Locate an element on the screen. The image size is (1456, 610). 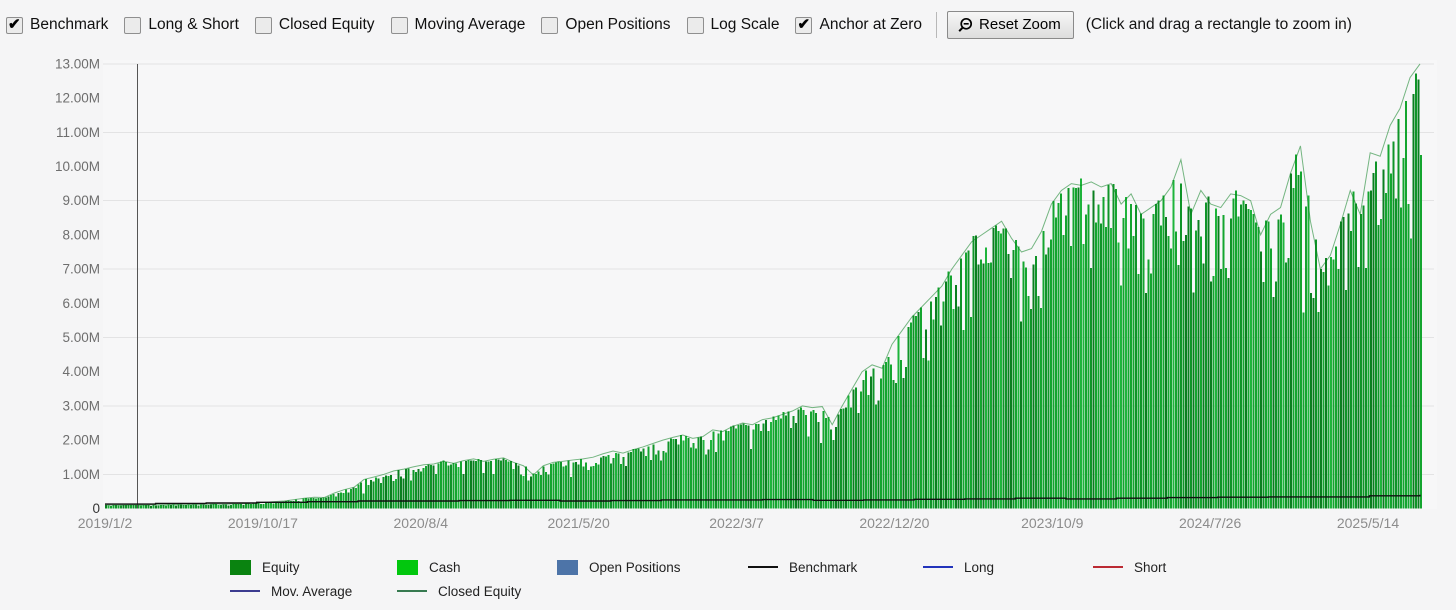
checkbox-label: Long & Short is located at coordinates (193, 24).